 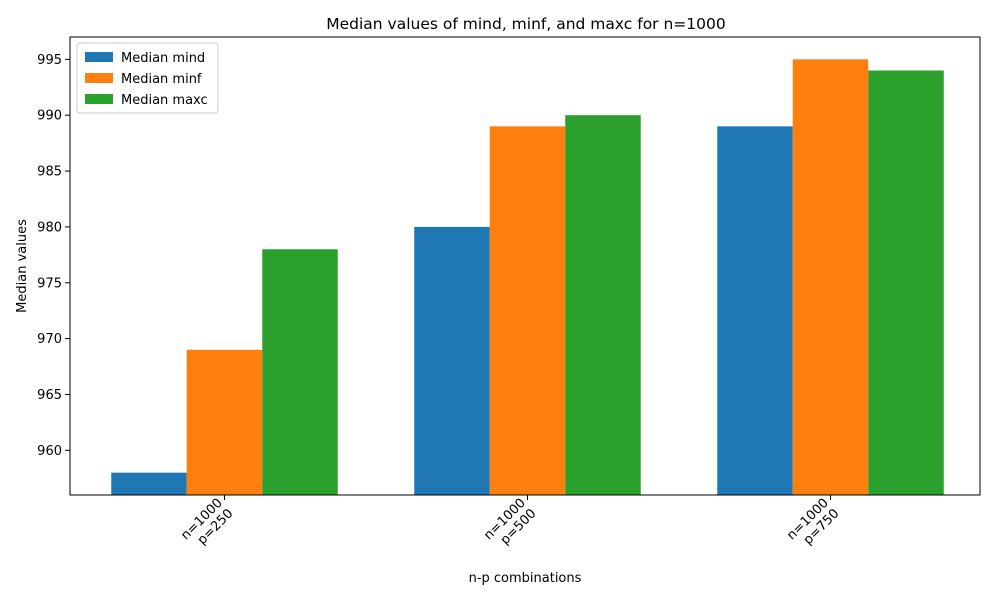 I want to click on y-axis-label: Median values, so click(x=22, y=266).